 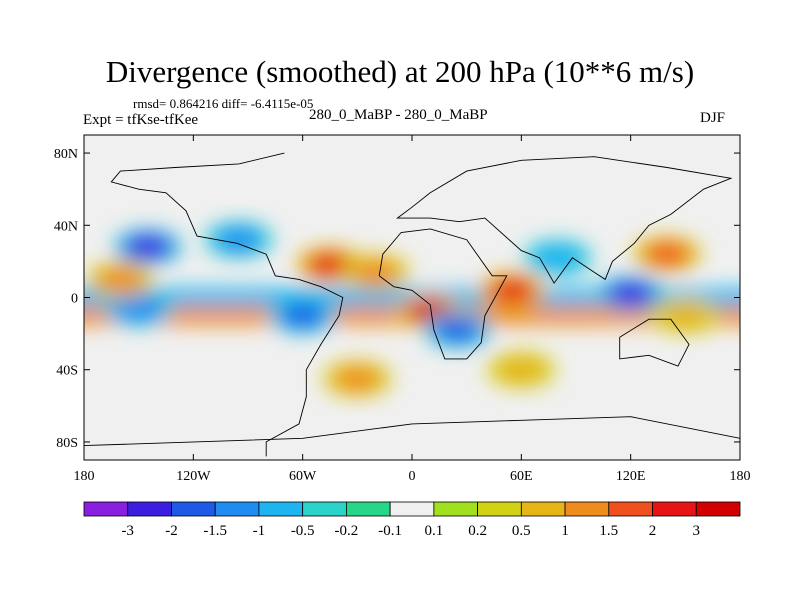 I want to click on x-tick-label: 120W, so click(x=193, y=476).